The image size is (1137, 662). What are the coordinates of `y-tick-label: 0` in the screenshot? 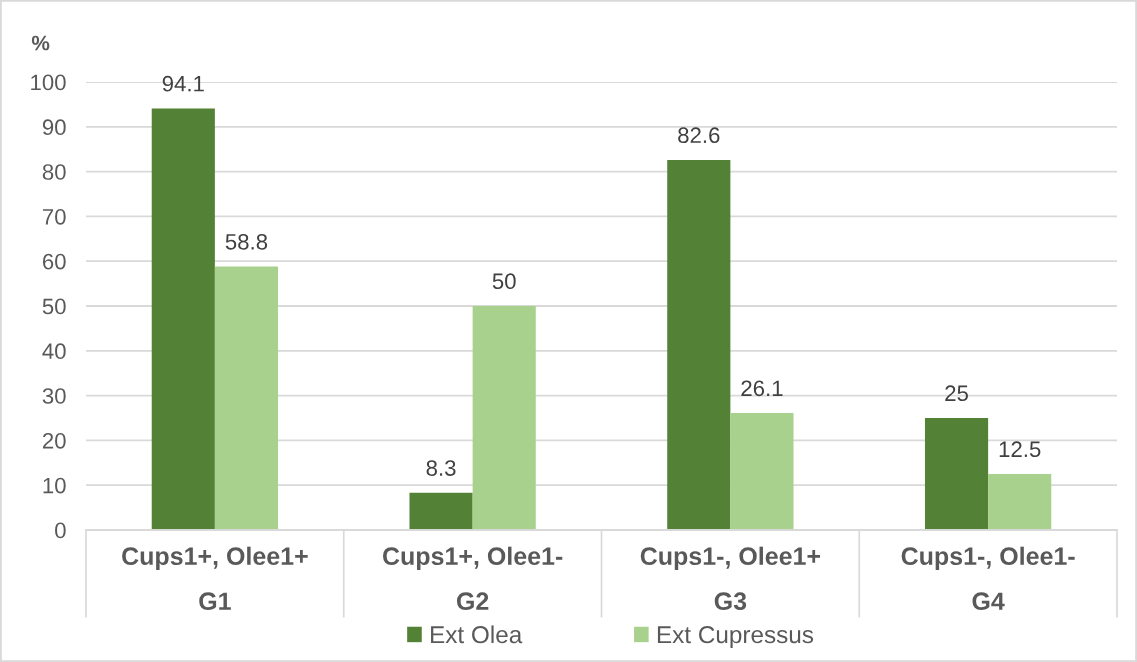 It's located at (60, 530).